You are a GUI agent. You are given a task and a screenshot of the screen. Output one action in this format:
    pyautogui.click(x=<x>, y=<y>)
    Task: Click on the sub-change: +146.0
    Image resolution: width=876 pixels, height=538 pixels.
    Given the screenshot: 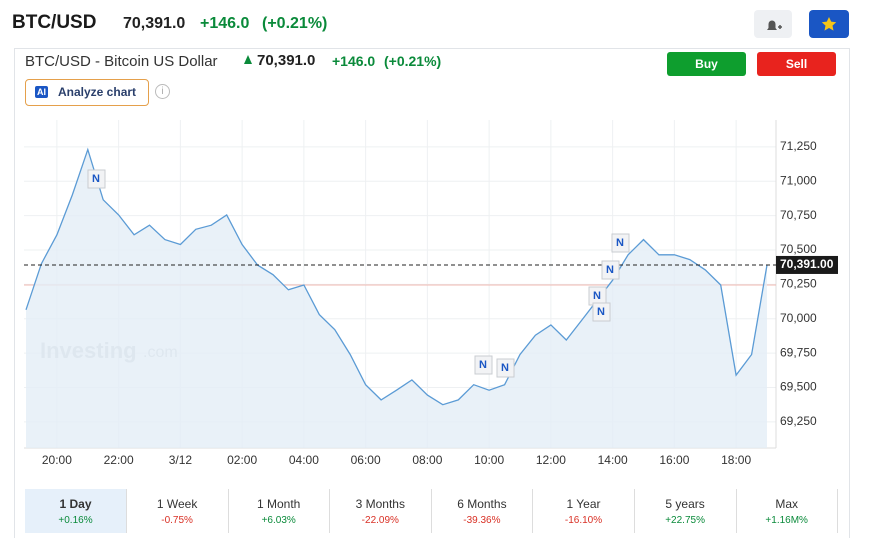 What is the action you would take?
    pyautogui.click(x=354, y=61)
    